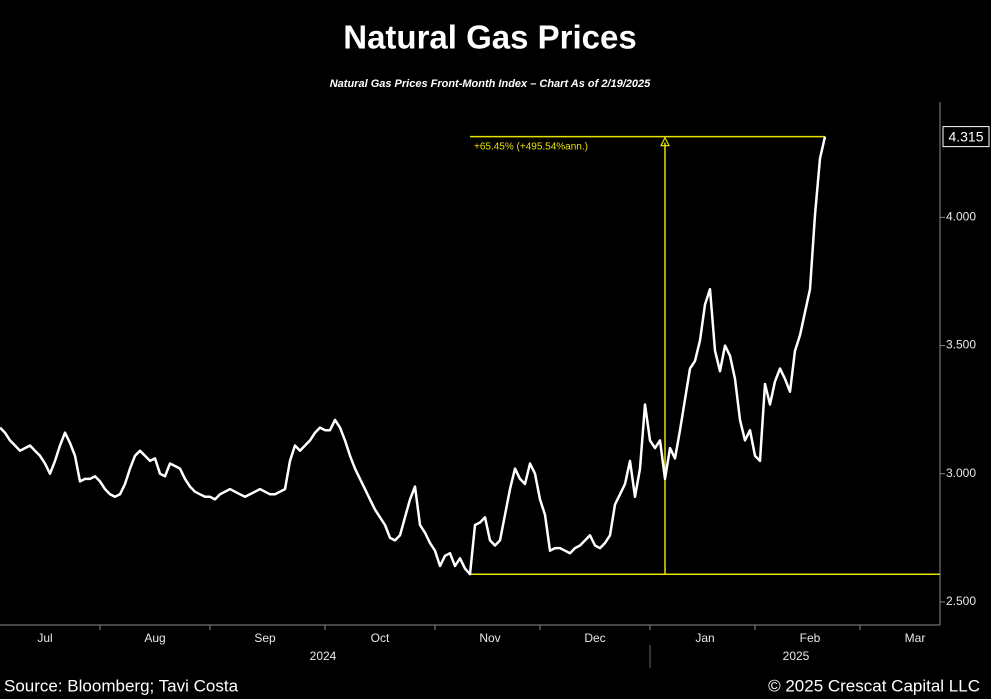  Describe the element at coordinates (961, 345) in the screenshot. I see `y-tick-label: 3.500` at that location.